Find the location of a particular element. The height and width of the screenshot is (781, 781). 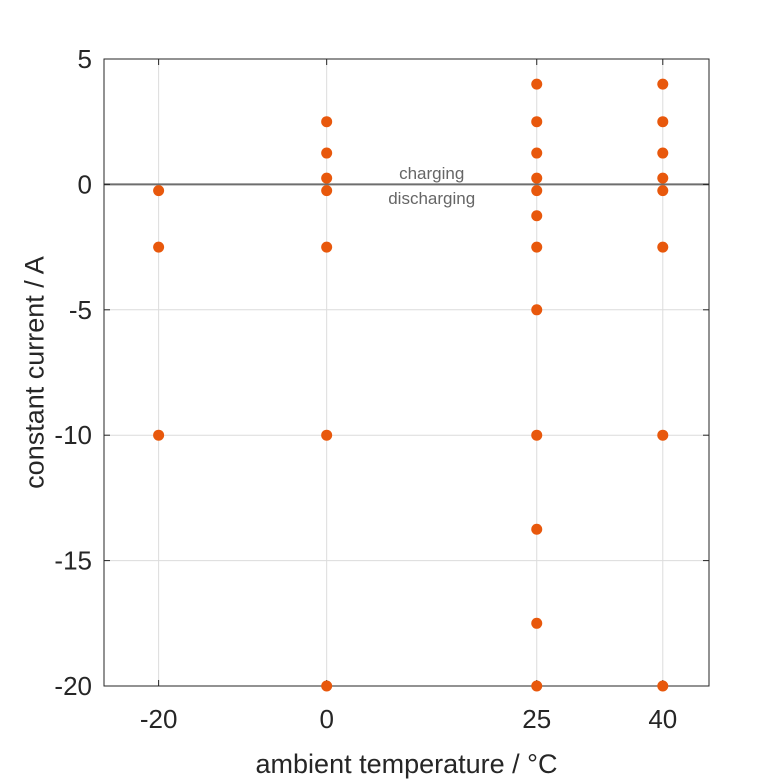

x-tick-labels: -20 0 25 40 is located at coordinates (408, 719).